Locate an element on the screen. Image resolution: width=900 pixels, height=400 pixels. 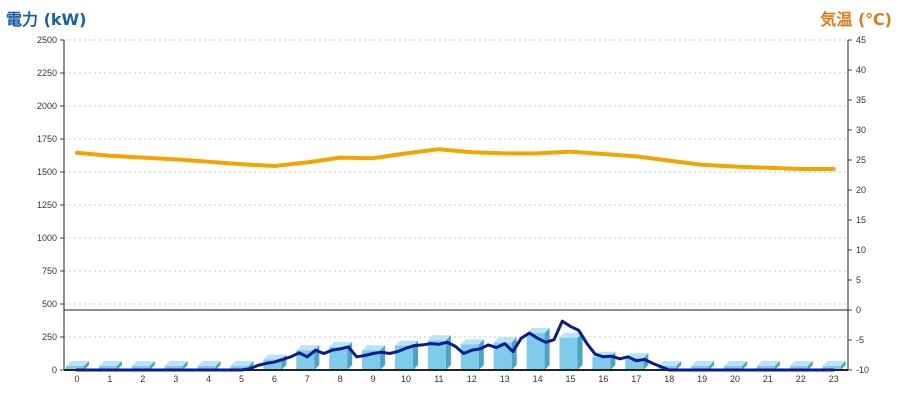
right-tick-label: 25 is located at coordinates (861, 160).